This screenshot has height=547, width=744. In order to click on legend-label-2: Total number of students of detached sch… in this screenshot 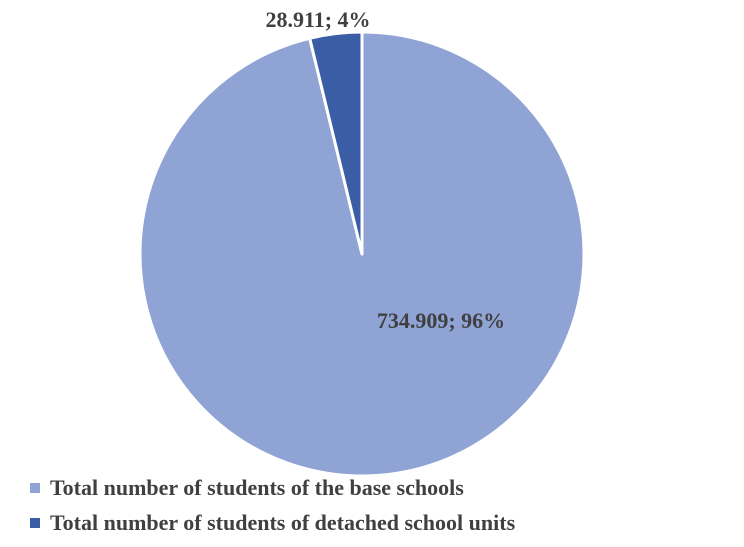, I will do `click(283, 522)`.